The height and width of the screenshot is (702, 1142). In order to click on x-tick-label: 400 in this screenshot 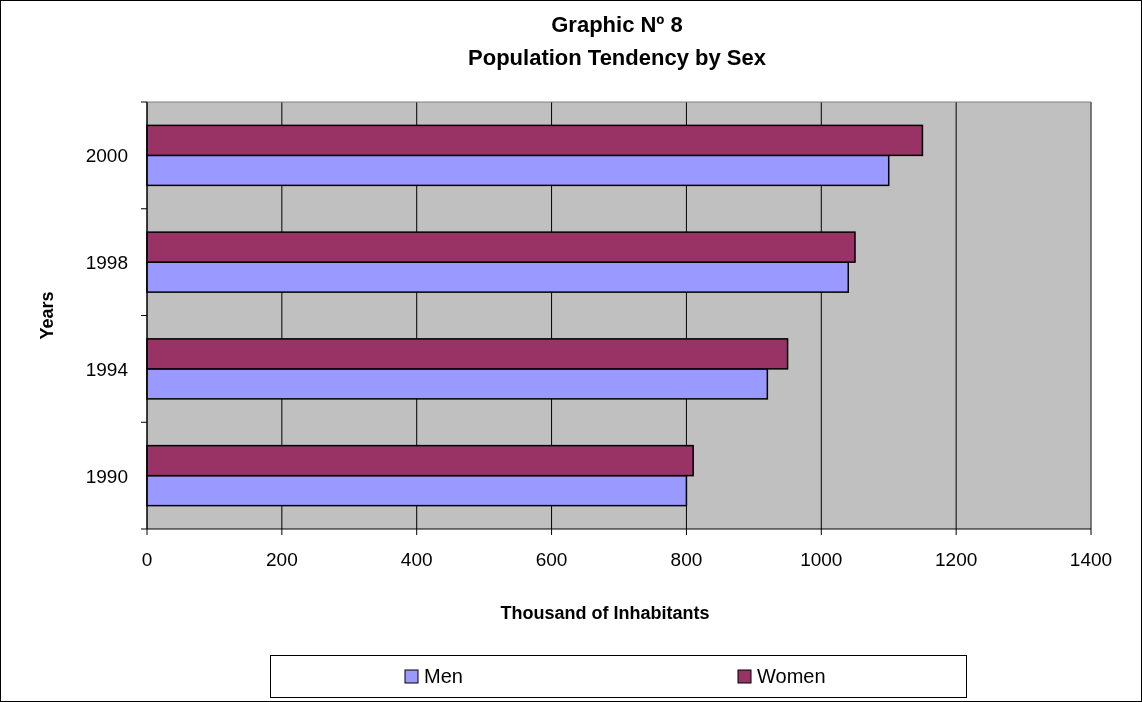, I will do `click(416, 559)`.